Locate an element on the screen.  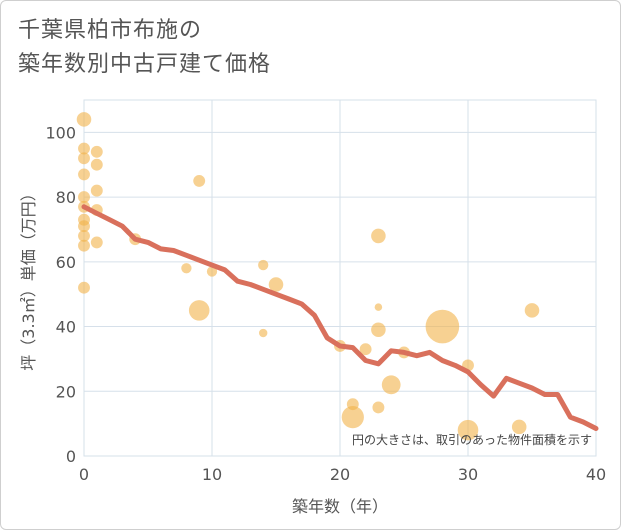
x-tick-label: 40 is located at coordinates (596, 474).